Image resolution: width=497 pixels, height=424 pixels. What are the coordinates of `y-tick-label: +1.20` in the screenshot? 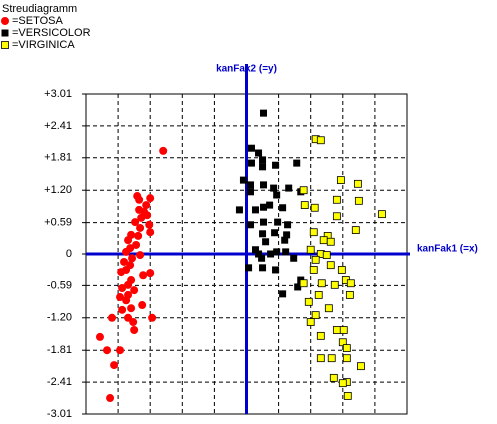 It's located at (58, 190).